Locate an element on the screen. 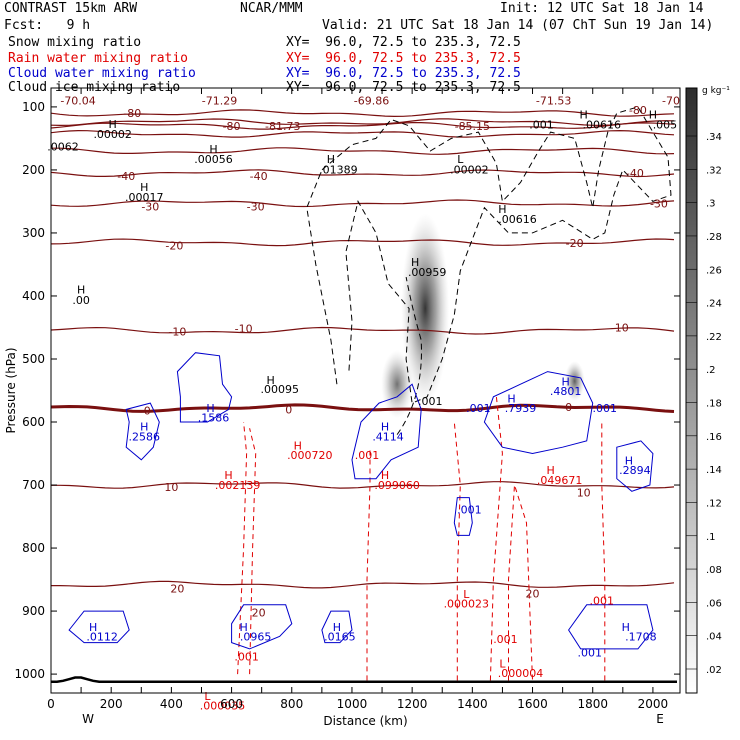 This screenshot has width=740, height=740. colorbar-label: .02 is located at coordinates (714, 670).